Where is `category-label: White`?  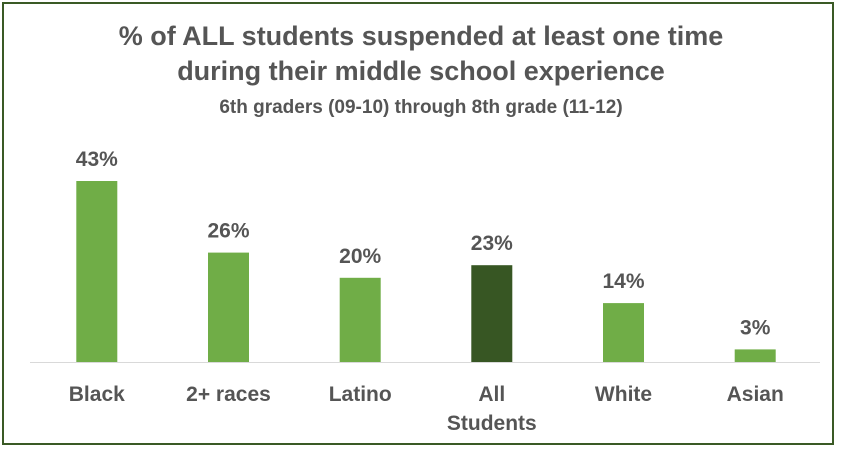
category-label: White is located at coordinates (623, 394).